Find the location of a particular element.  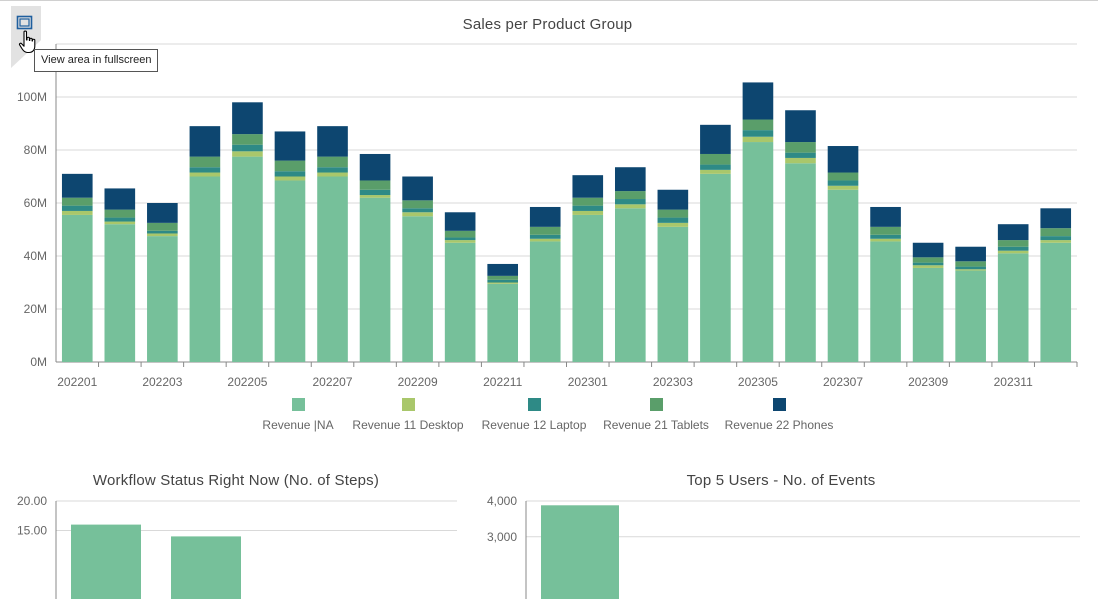

x-tick-label-4: 202205 is located at coordinates (247, 382).